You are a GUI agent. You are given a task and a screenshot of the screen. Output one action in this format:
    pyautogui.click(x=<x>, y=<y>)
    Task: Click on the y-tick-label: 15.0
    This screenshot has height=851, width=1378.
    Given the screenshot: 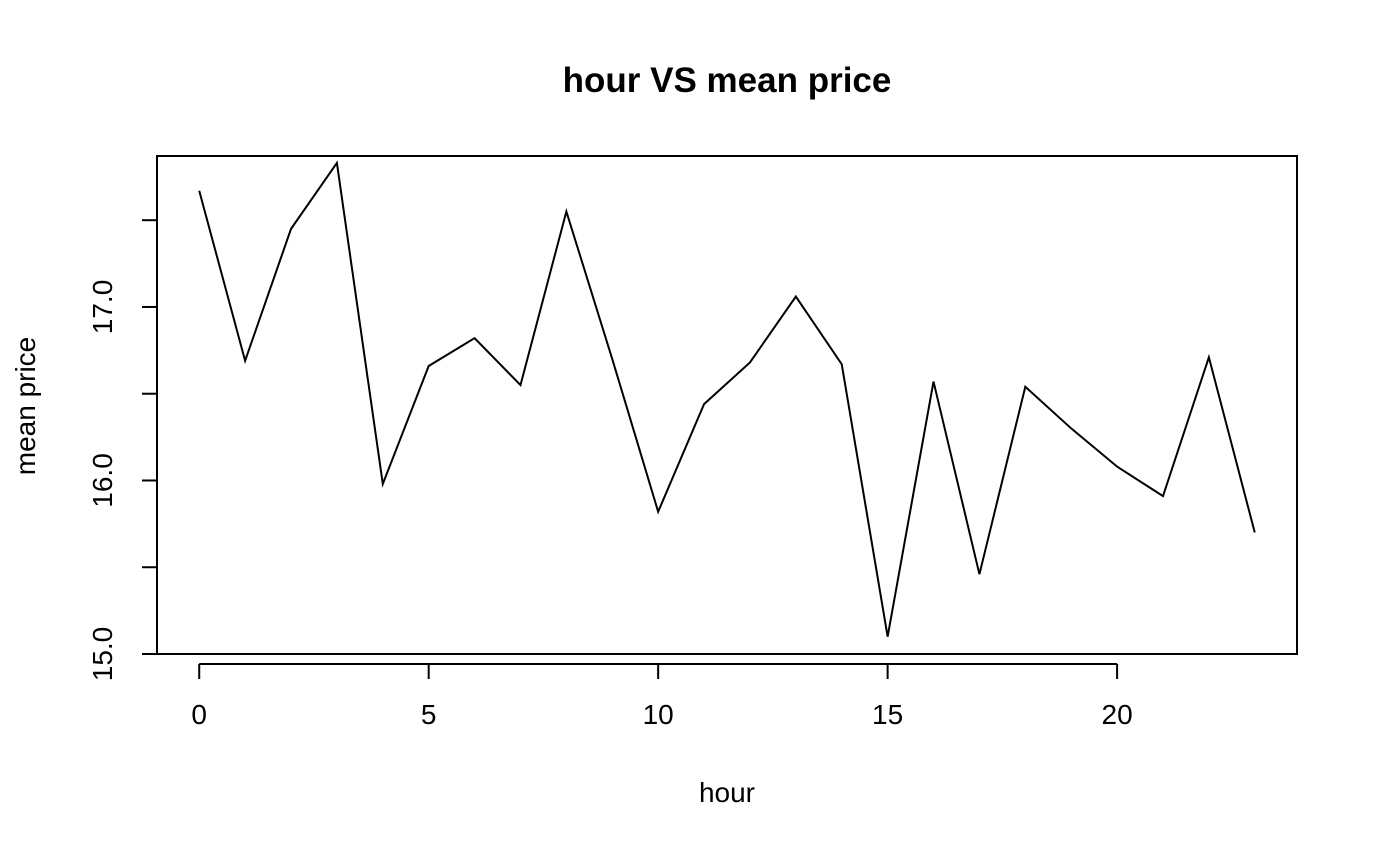 What is the action you would take?
    pyautogui.click(x=102, y=654)
    